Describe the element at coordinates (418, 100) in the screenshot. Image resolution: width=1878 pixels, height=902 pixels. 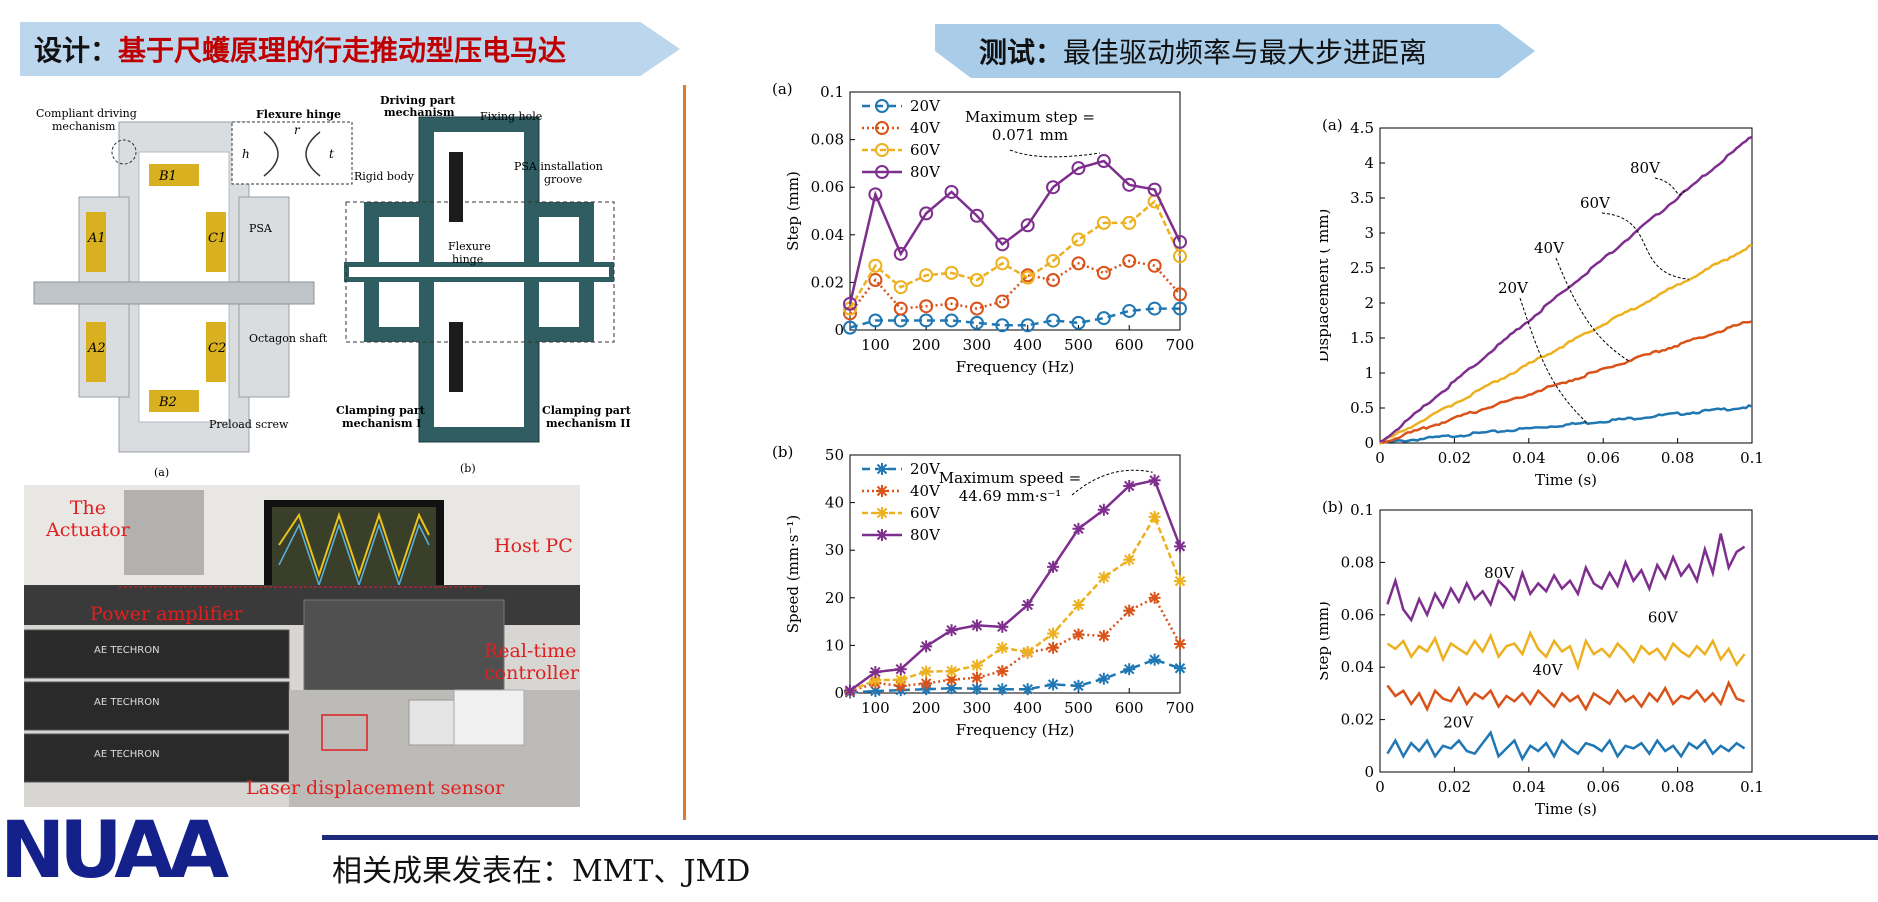
I see `label-driving: Driving part` at that location.